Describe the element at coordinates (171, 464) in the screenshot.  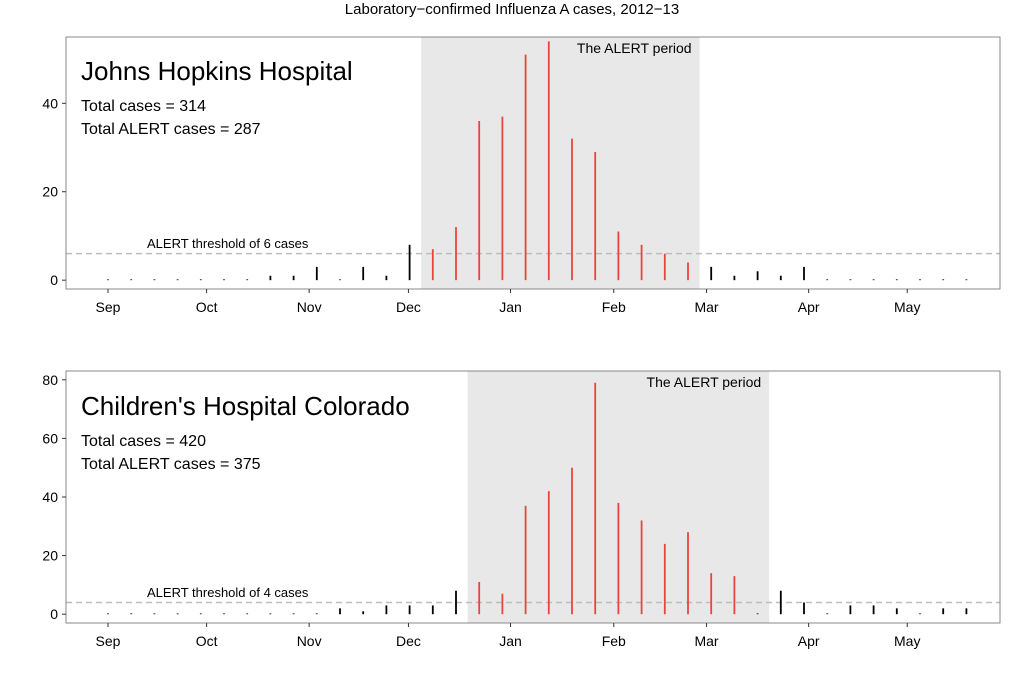
I see `total-alert-cases-text: Total ALERT cases = 375` at that location.